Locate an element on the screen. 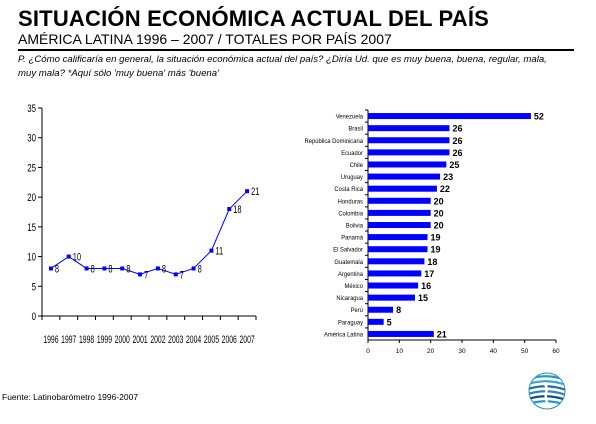  category-label: Paraguay is located at coordinates (351, 322).